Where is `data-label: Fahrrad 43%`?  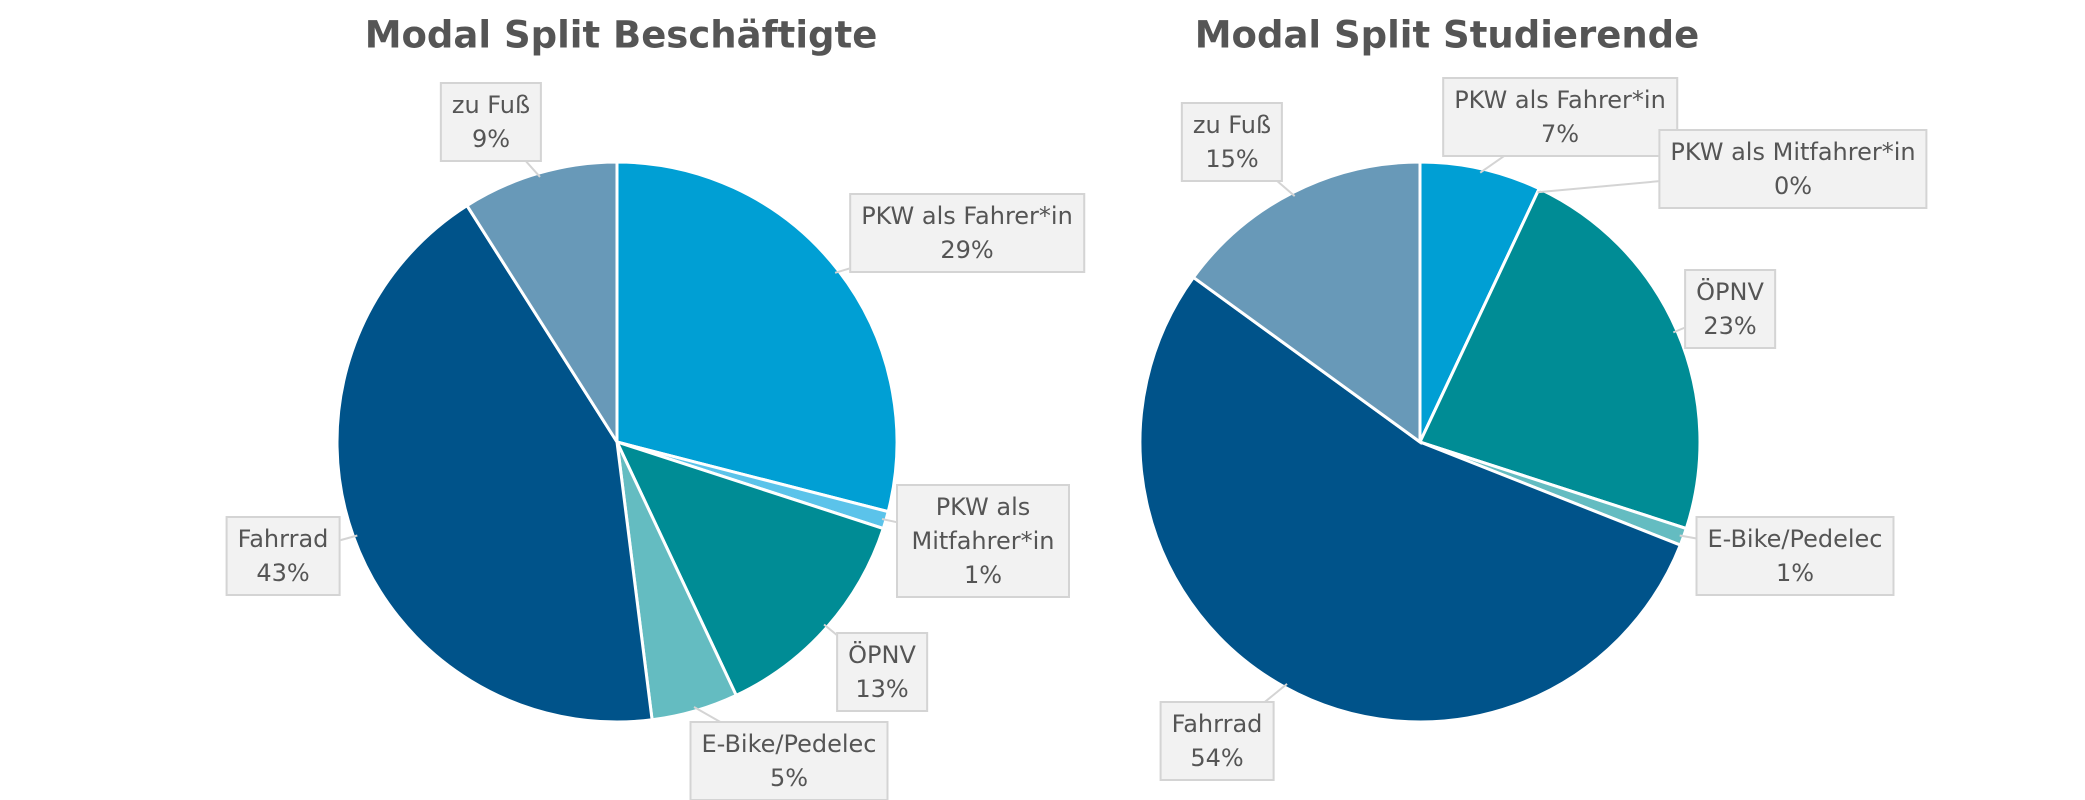 data-label: Fahrrad 43% is located at coordinates (283, 556).